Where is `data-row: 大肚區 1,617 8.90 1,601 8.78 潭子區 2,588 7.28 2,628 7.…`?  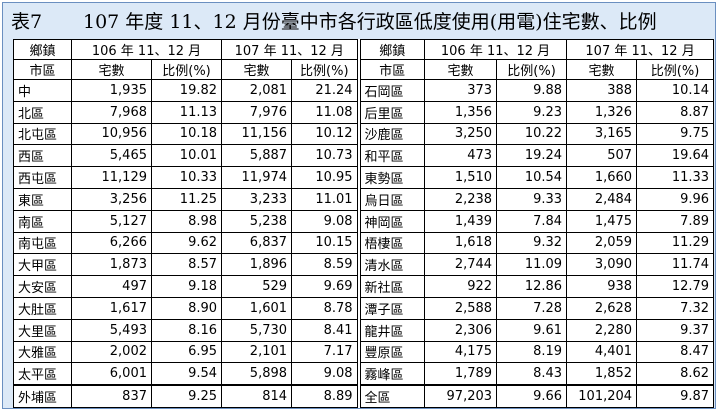 data-row: 大肚區 1,617 8.90 1,601 8.78 潭子區 2,588 7.28 2,628 7.… is located at coordinates (364, 308).